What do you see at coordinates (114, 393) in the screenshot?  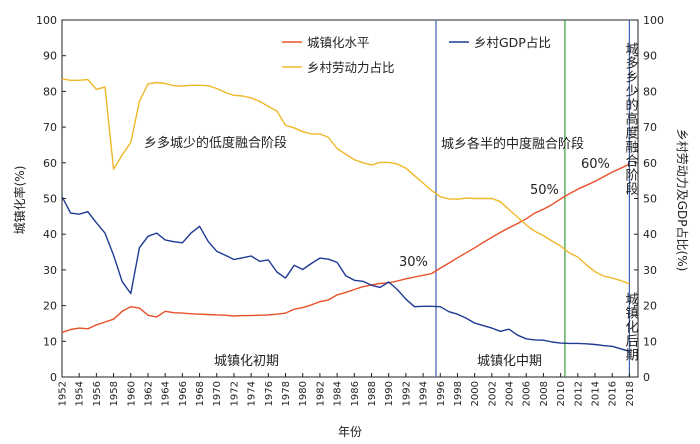 I see `x-tick-label: 1958` at bounding box center [114, 393].